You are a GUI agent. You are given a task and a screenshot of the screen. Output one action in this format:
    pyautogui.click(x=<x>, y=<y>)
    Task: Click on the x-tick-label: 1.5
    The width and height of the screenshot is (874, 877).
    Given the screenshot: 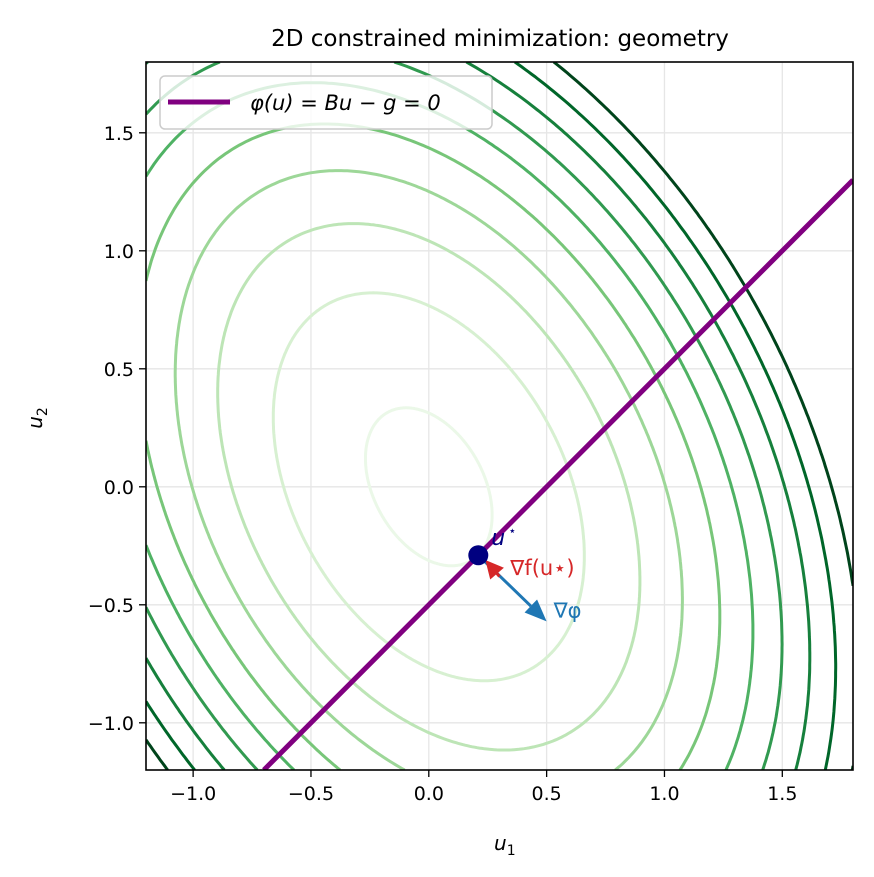 What is the action you would take?
    pyautogui.click(x=782, y=794)
    